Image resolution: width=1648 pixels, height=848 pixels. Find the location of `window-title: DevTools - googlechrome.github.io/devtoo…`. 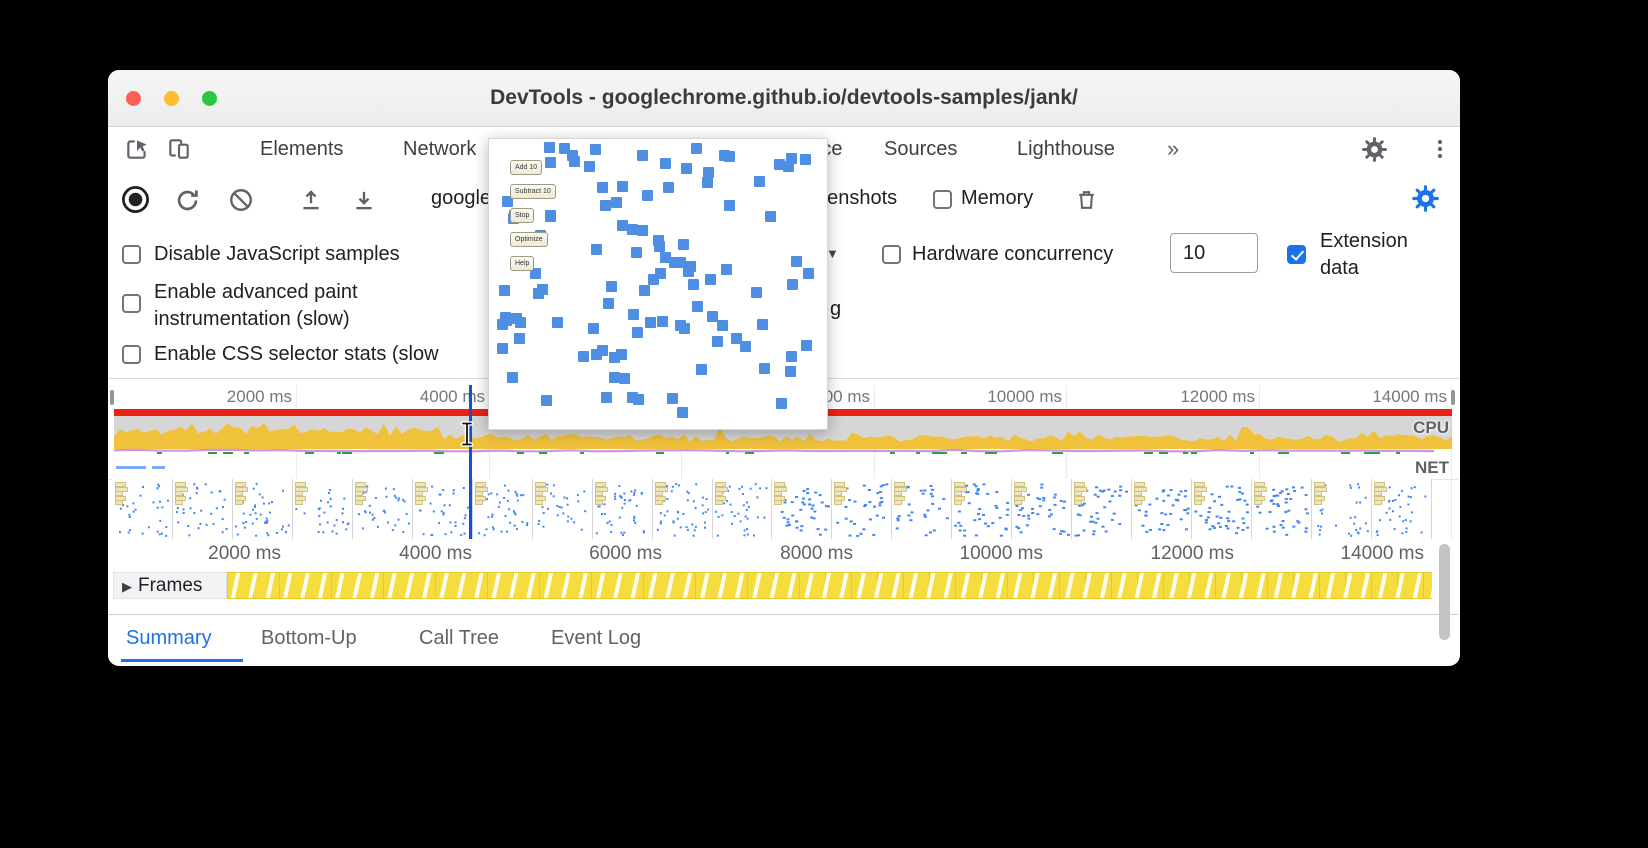

window-title: DevTools - googlechrome.github.io/devtoo… is located at coordinates (784, 97).